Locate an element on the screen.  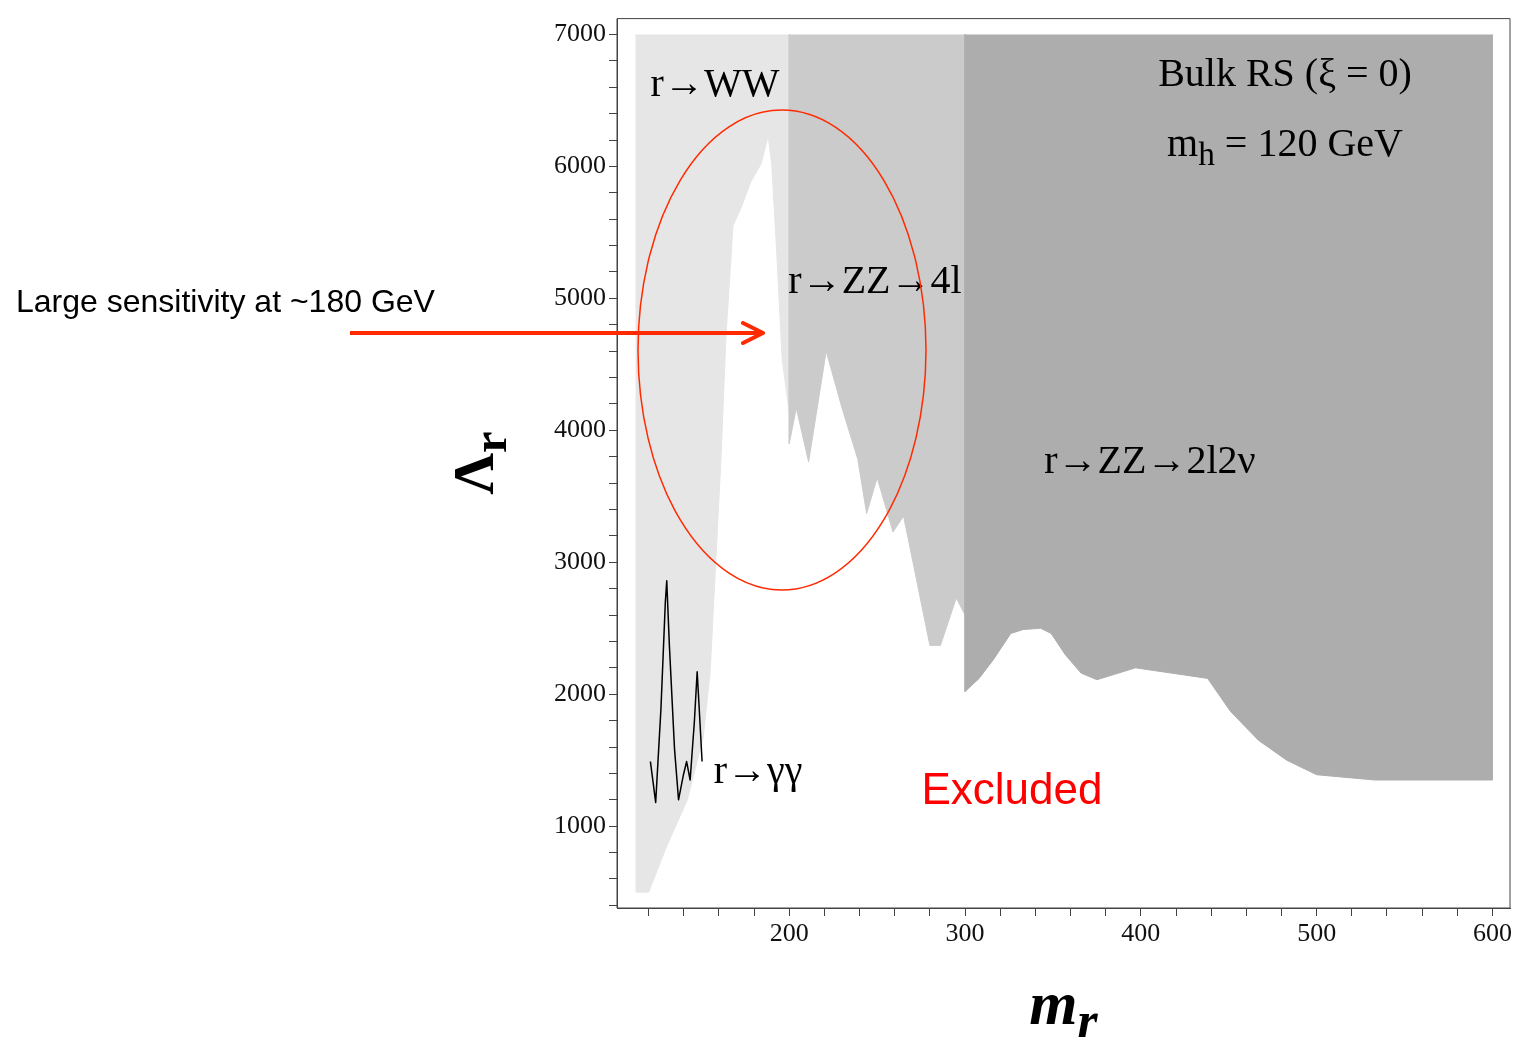
x-tick-label: 400 is located at coordinates (1141, 933).